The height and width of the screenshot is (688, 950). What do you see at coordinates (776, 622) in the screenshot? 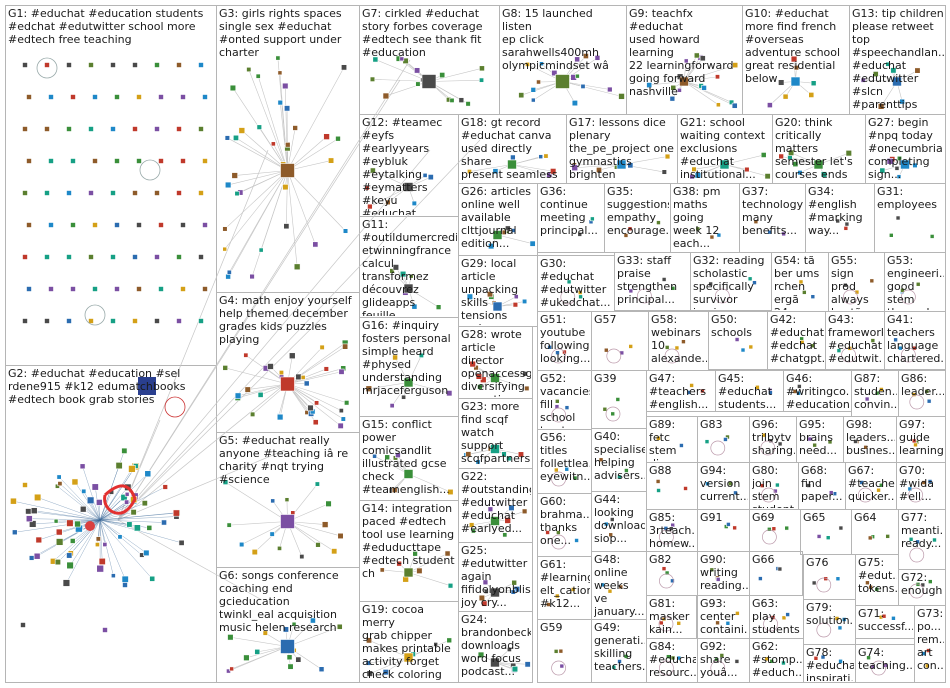
I see `cluster-g63` at bounding box center [776, 622].